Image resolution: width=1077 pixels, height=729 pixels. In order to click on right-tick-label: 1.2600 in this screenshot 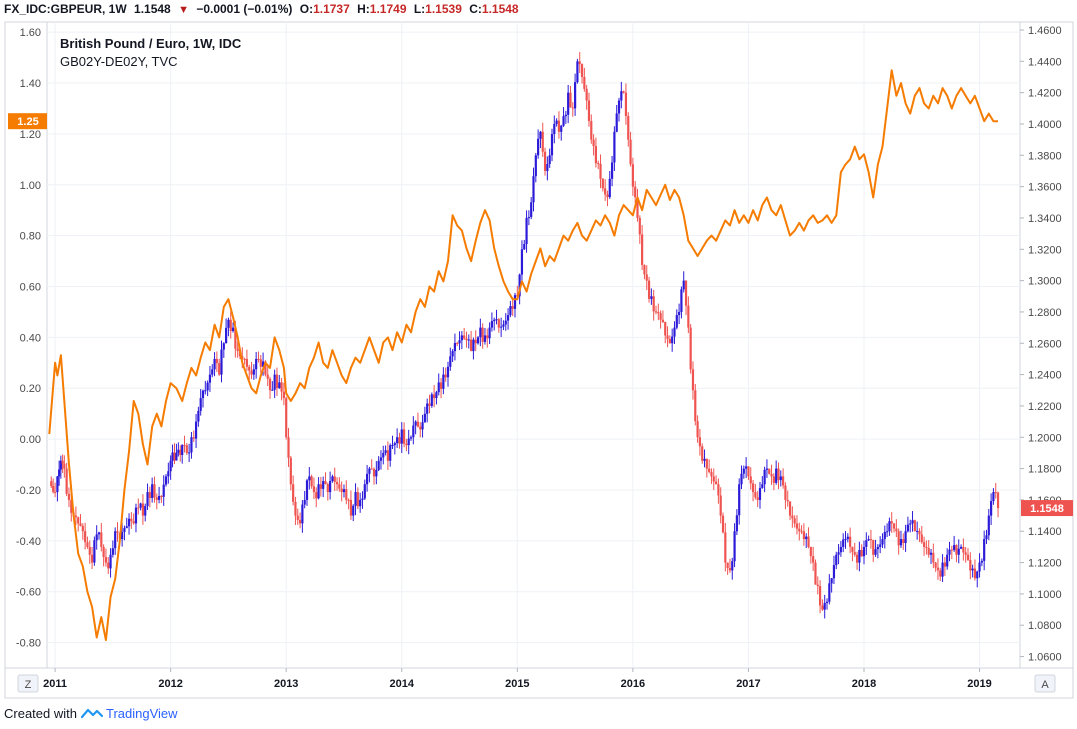, I will do `click(1045, 344)`.